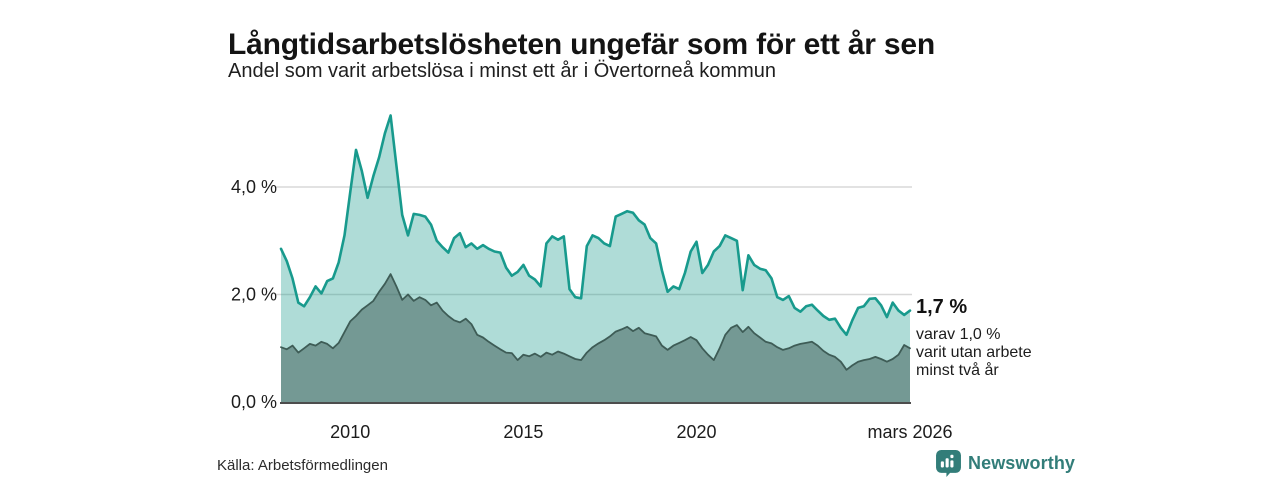 The image size is (1280, 480). I want to click on x-tick-label: 2015, so click(523, 432).